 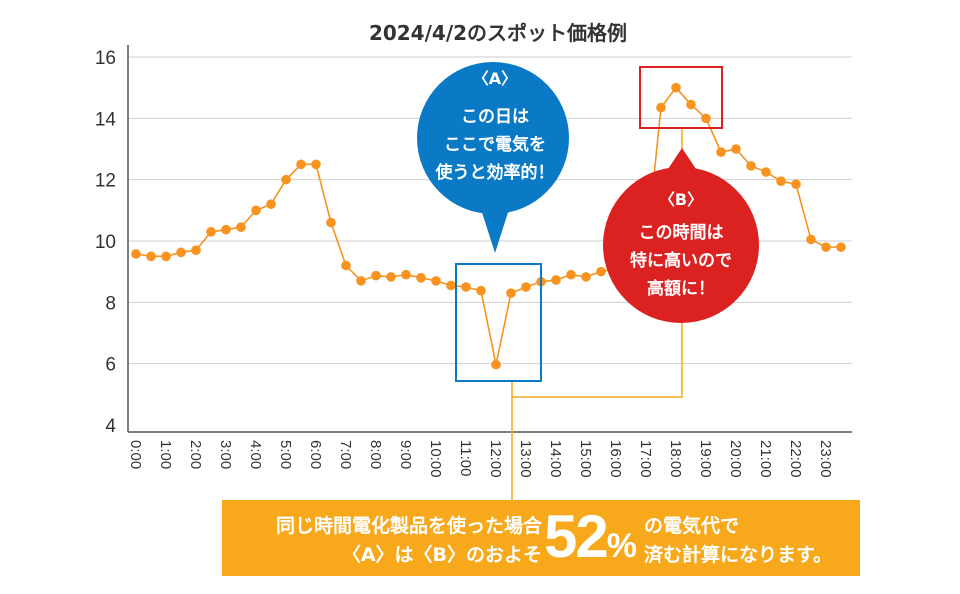 What do you see at coordinates (495, 459) in the screenshot?
I see `x-tick-label: 12:00` at bounding box center [495, 459].